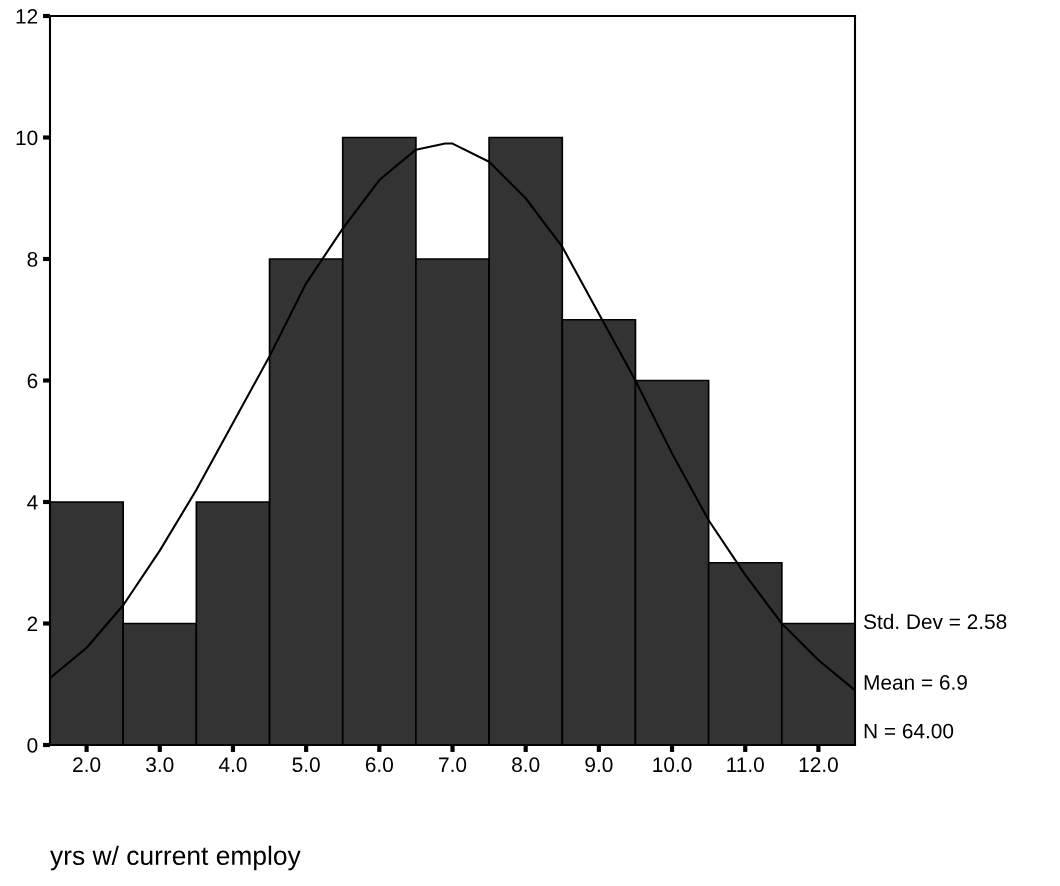 The height and width of the screenshot is (886, 1060). Describe the element at coordinates (672, 765) in the screenshot. I see `x-tick-label: 10.0` at that location.